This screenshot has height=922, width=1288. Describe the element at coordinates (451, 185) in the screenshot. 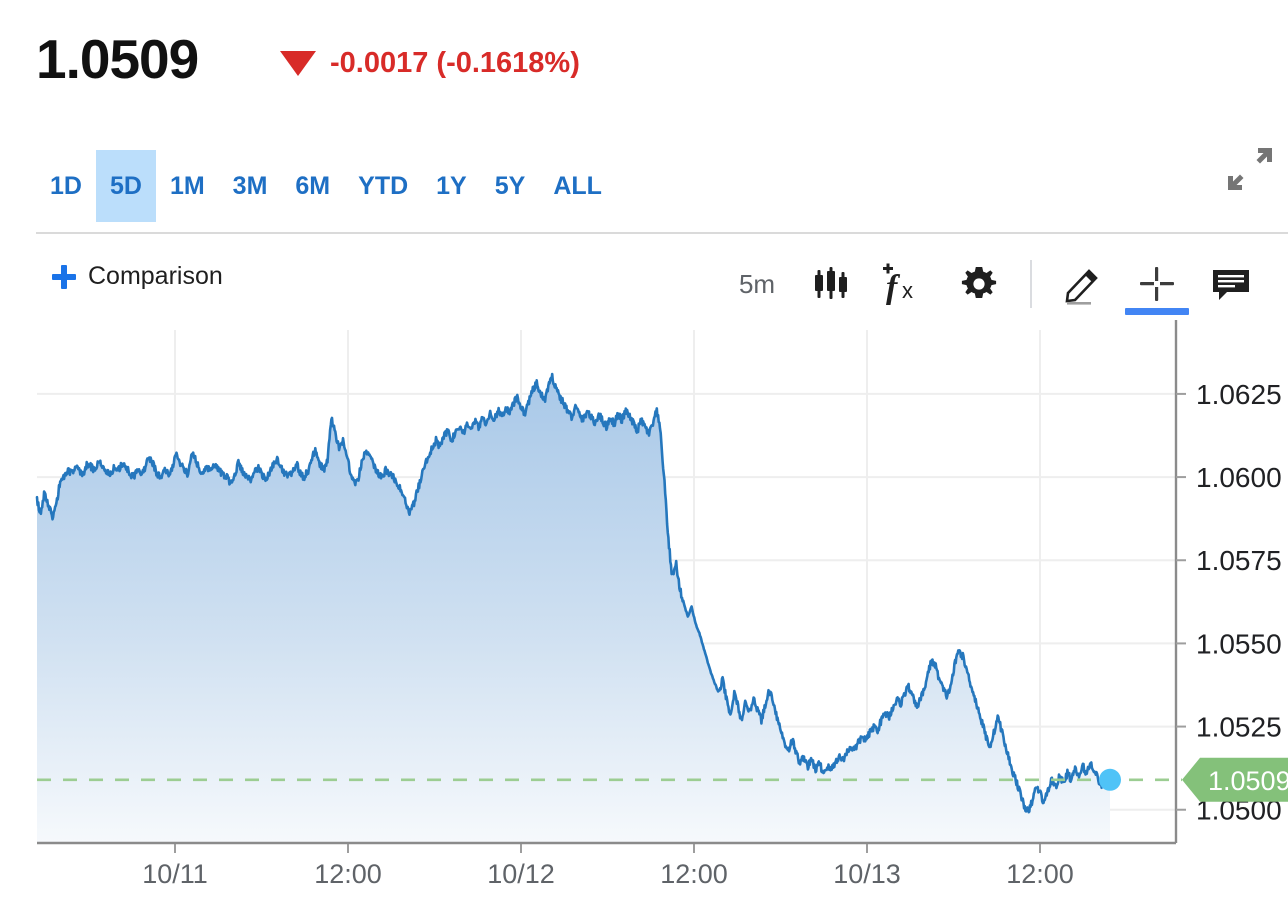

I see `range-tab-1y: 1Y` at that location.